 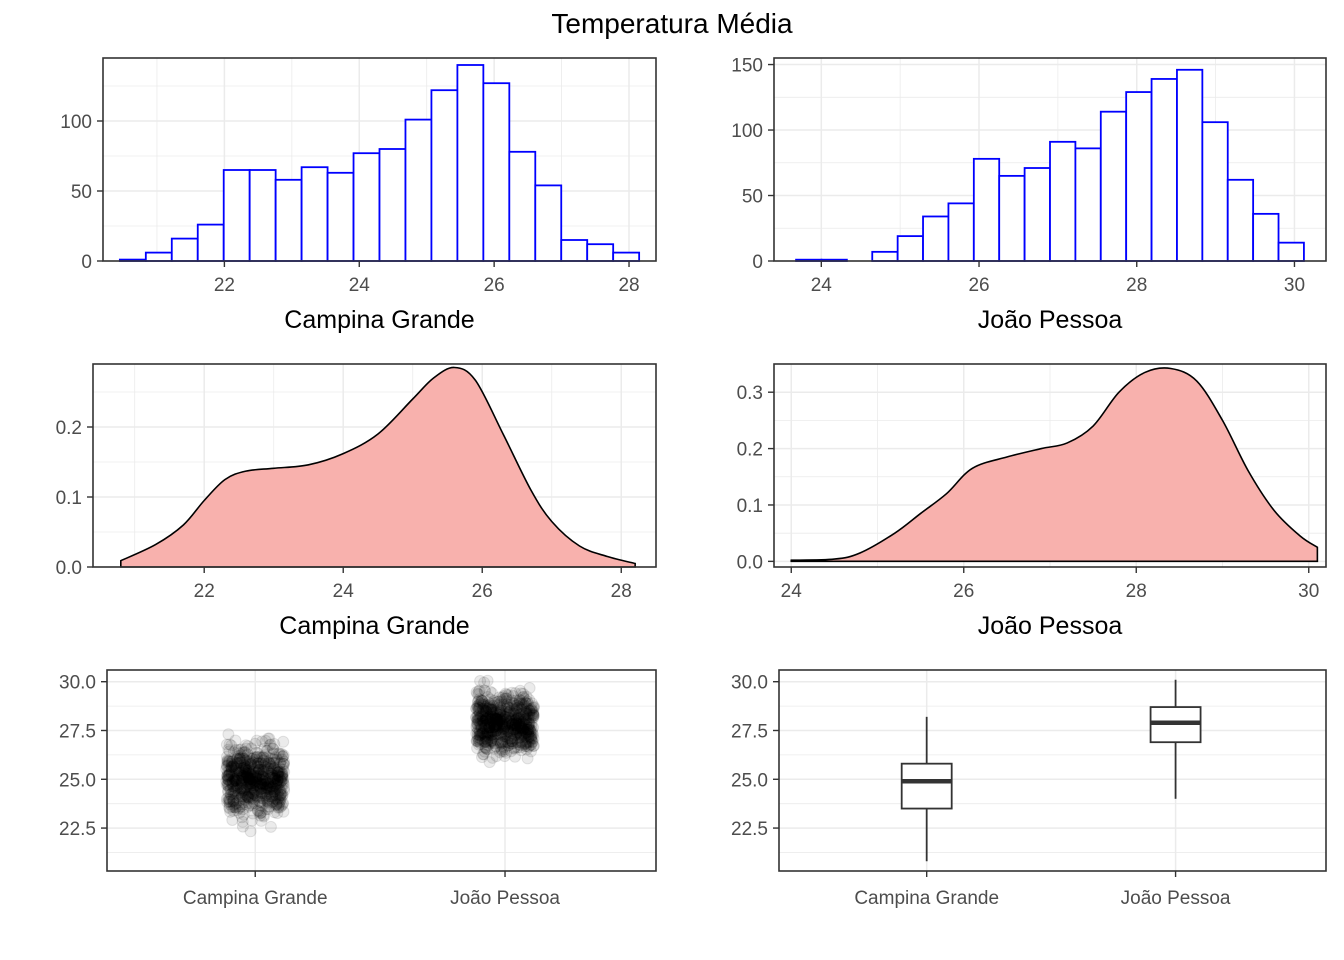 What do you see at coordinates (1054, 464) in the screenshot?
I see `density-area` at bounding box center [1054, 464].